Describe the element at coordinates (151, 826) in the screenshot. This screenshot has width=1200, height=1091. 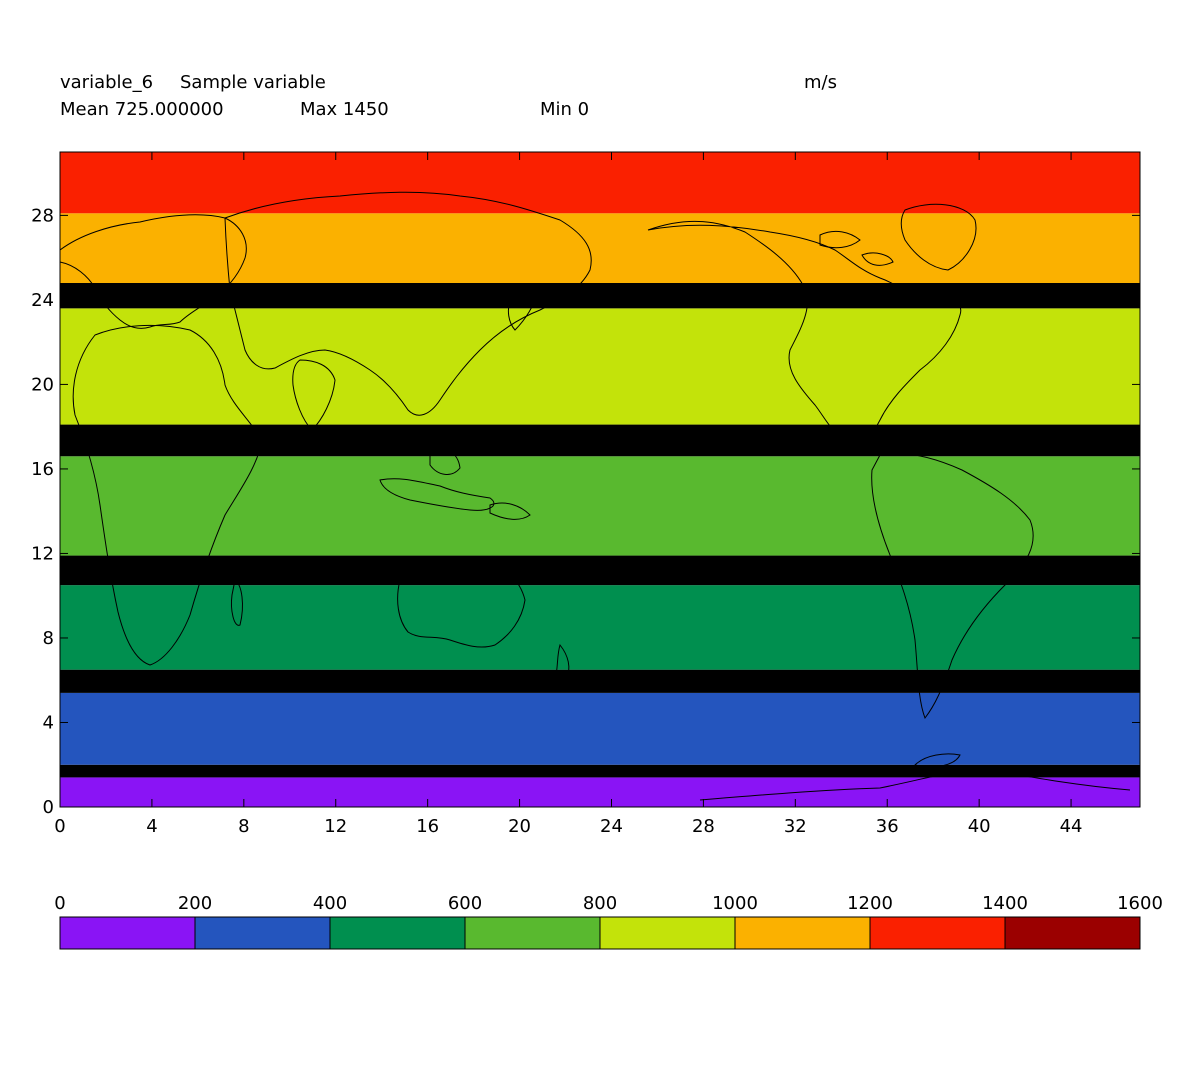
I see `x-tick-label: 4` at that location.